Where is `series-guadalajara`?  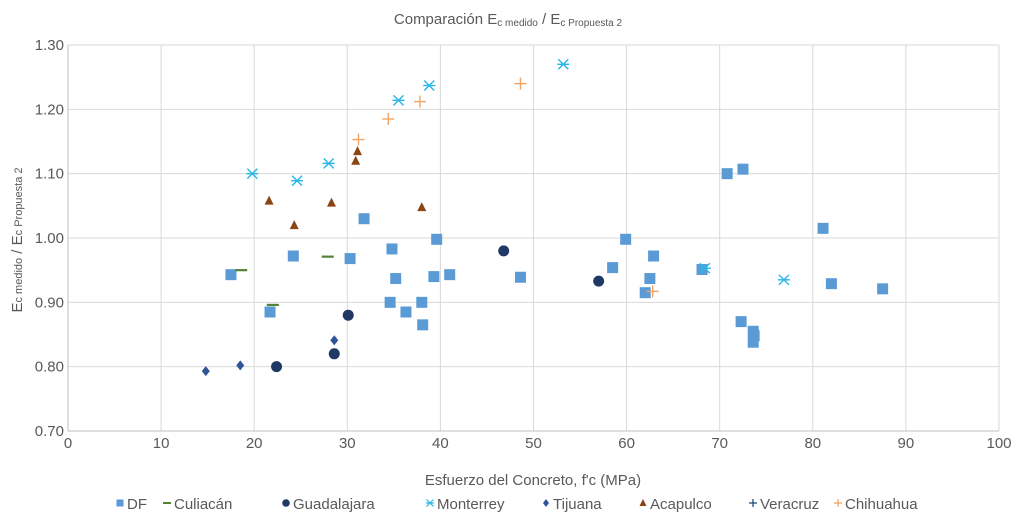 series-guadalajara is located at coordinates (438, 309).